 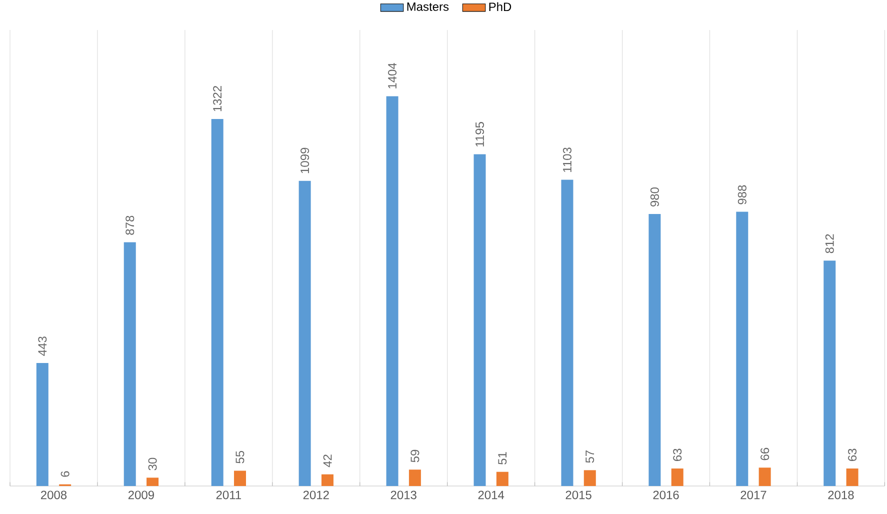 I want to click on data-label: 980, so click(x=654, y=196).